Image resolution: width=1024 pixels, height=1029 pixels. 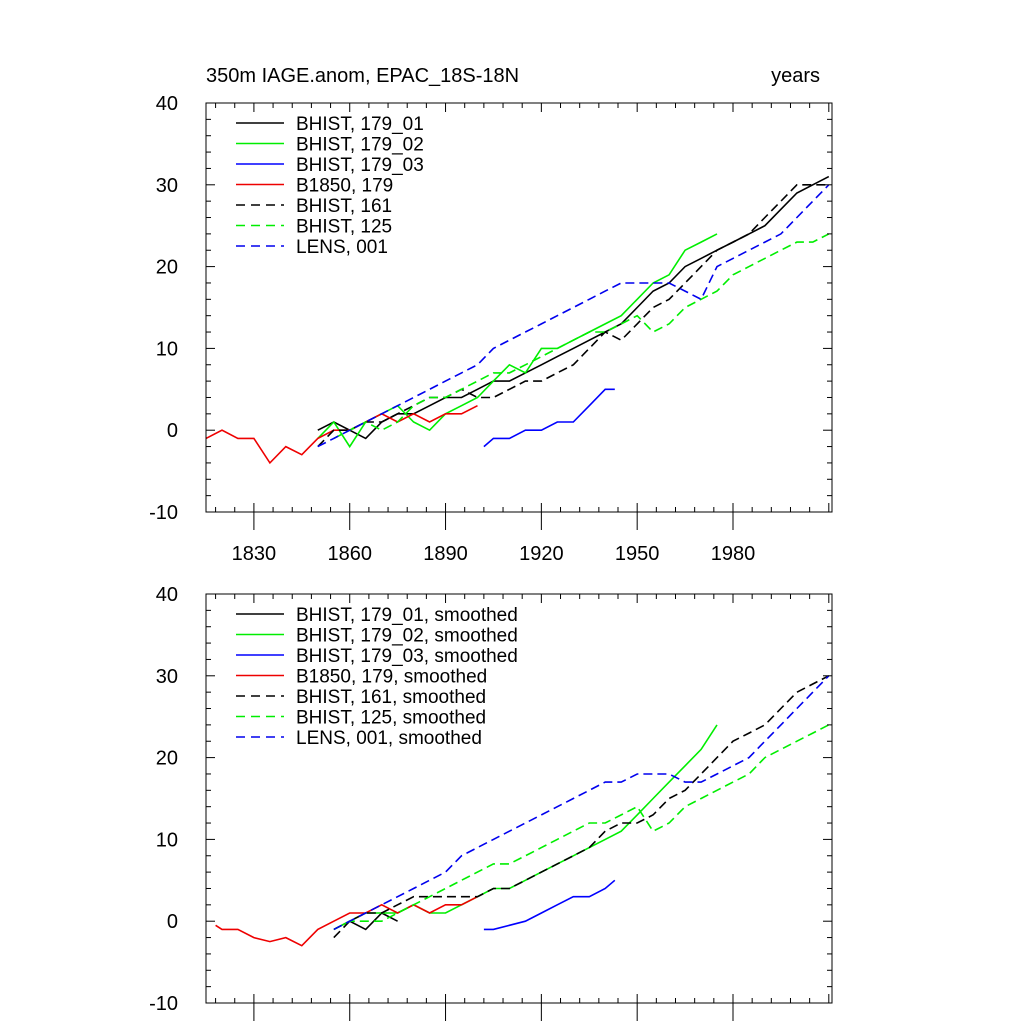 What do you see at coordinates (733, 554) in the screenshot?
I see `x-tick-label: 1980` at bounding box center [733, 554].